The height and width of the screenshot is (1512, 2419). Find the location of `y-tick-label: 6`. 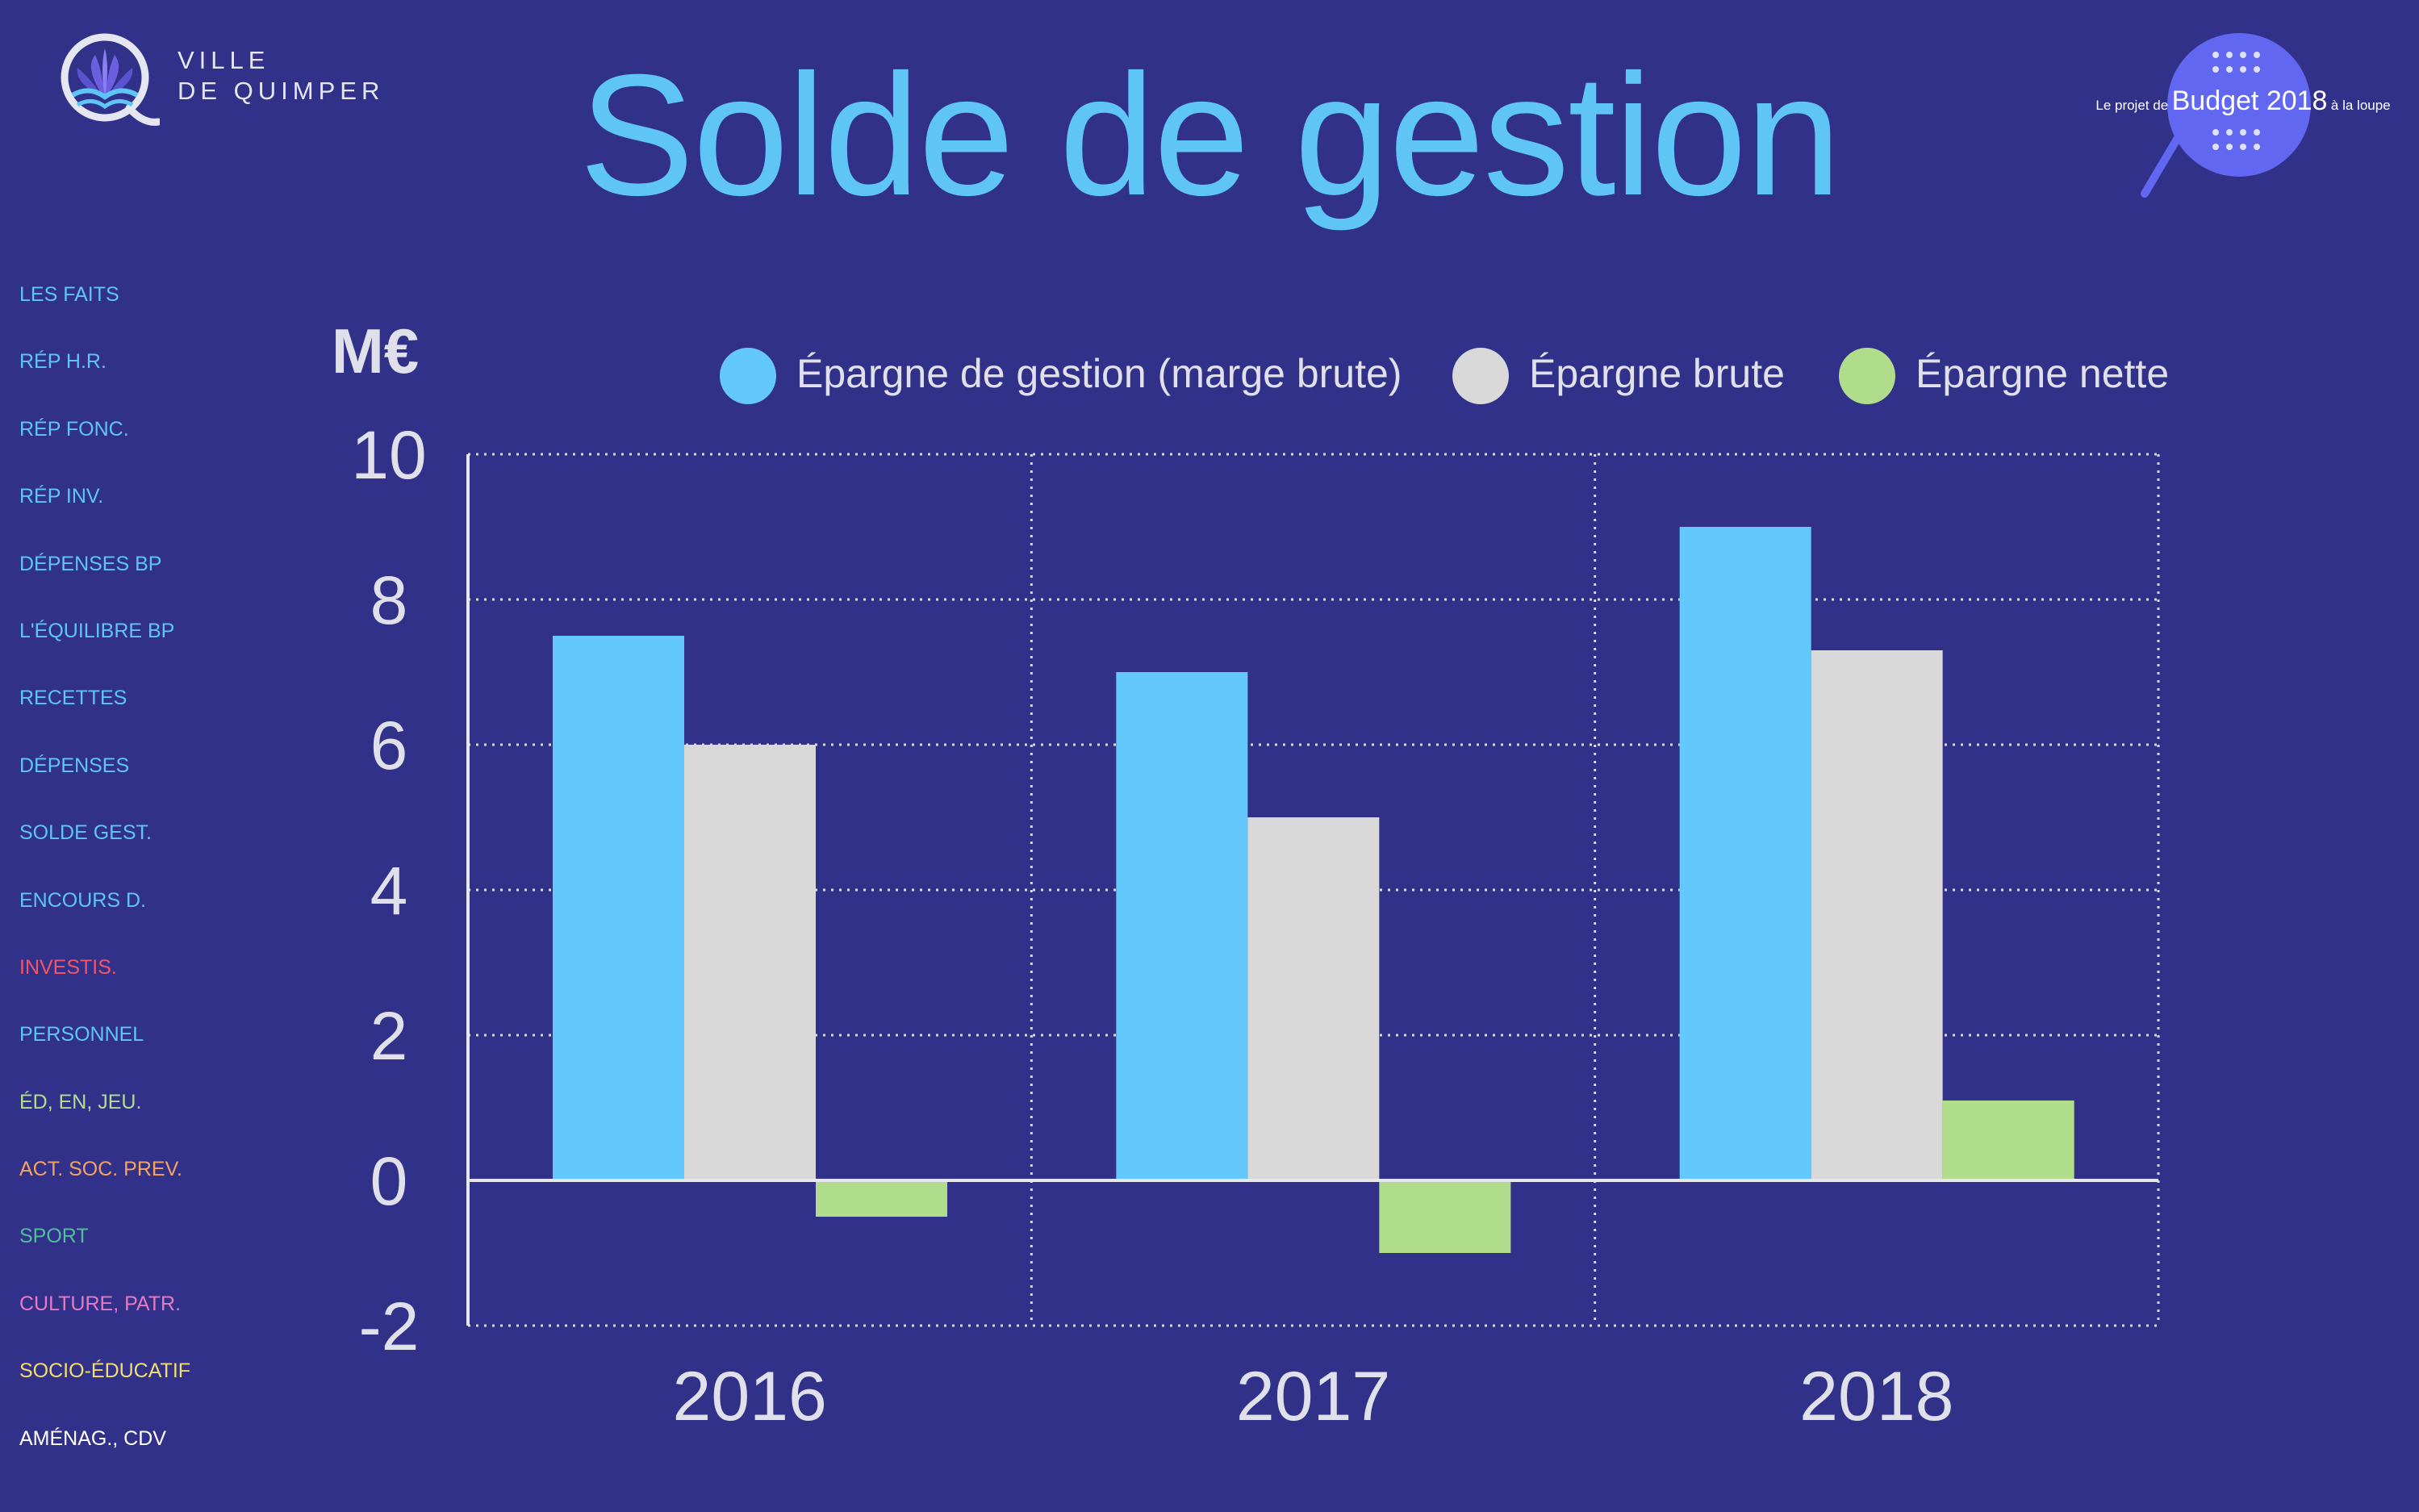

y-tick-label: 6 is located at coordinates (389, 745).